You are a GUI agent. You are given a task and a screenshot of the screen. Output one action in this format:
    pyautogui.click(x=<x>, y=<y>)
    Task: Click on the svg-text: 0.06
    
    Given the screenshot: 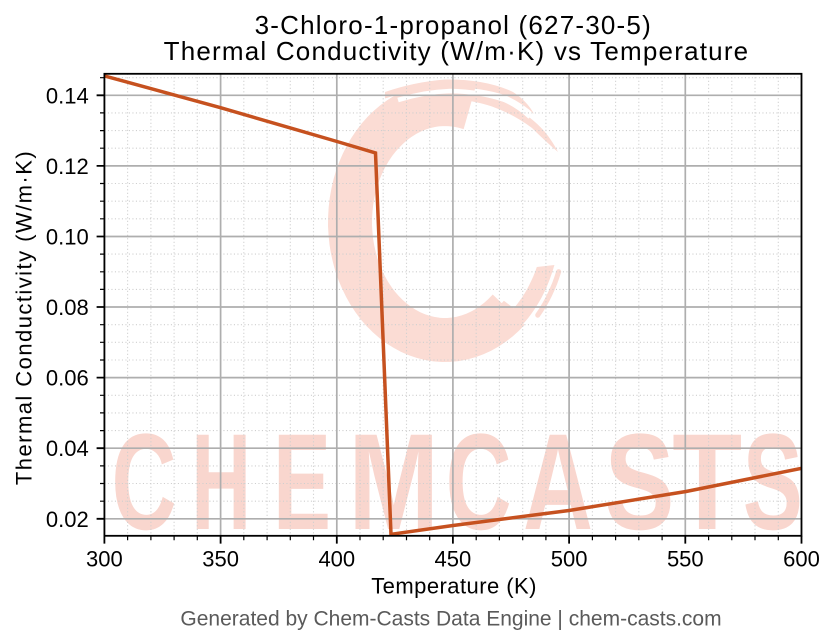 What is the action you would take?
    pyautogui.click(x=67, y=378)
    